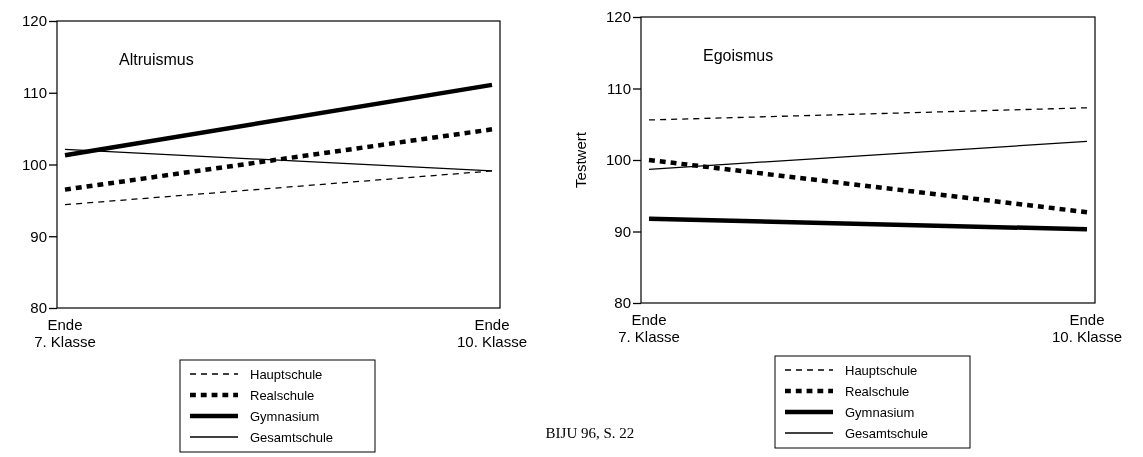 The height and width of the screenshot is (457, 1143). Describe the element at coordinates (590, 433) in the screenshot. I see `text: BIJU 96, S. 22` at that location.